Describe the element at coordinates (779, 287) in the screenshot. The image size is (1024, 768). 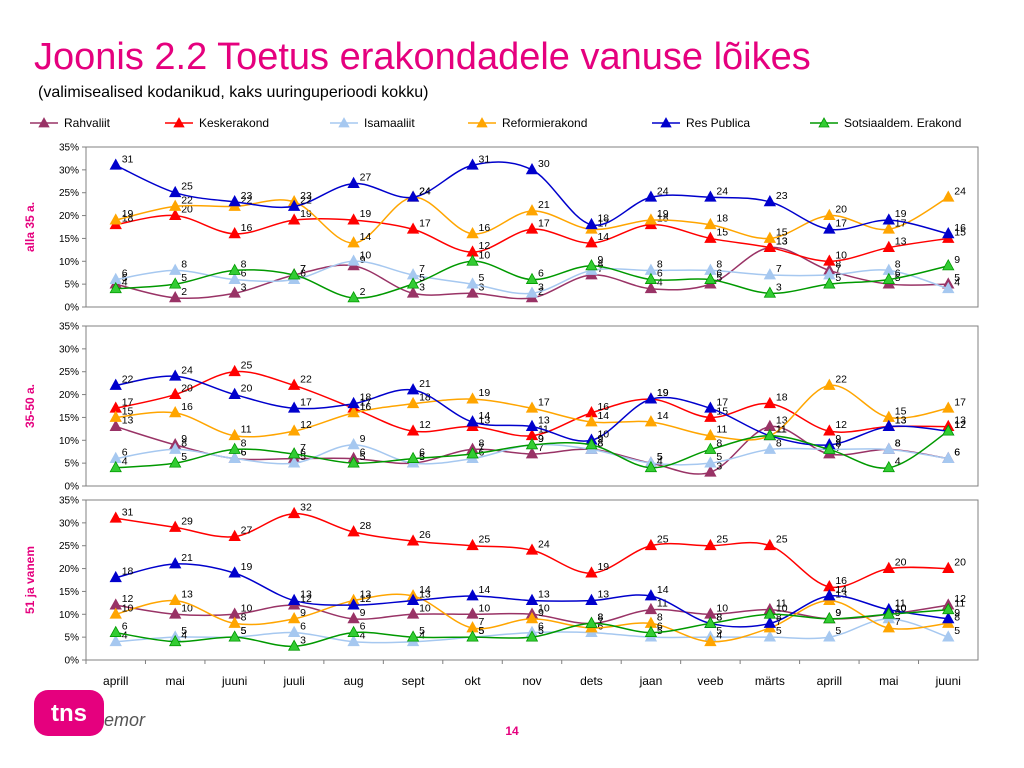
I see `data-label: 3` at that location.